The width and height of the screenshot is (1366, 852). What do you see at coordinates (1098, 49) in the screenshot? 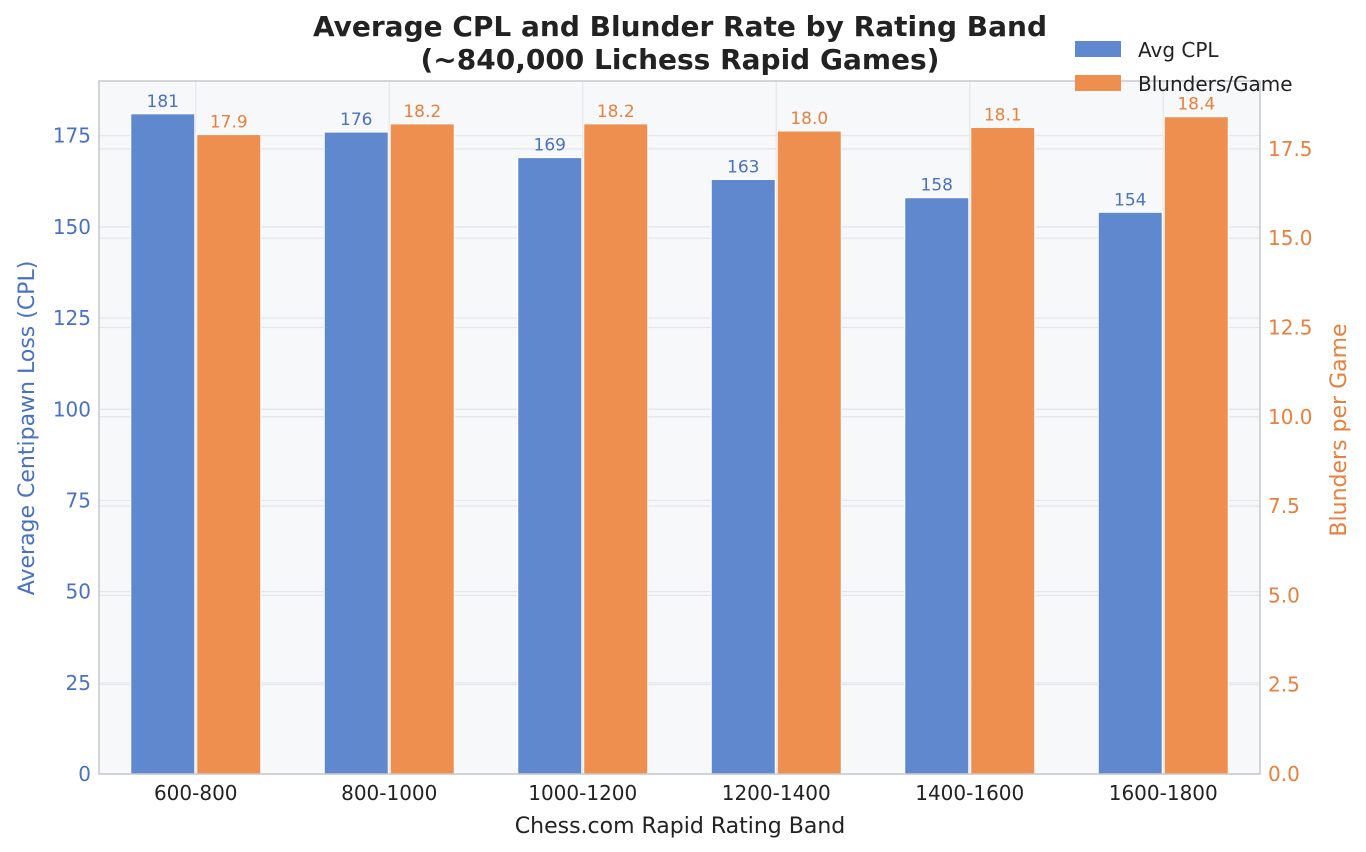
I see `legend-swatch-avg-cpl` at bounding box center [1098, 49].